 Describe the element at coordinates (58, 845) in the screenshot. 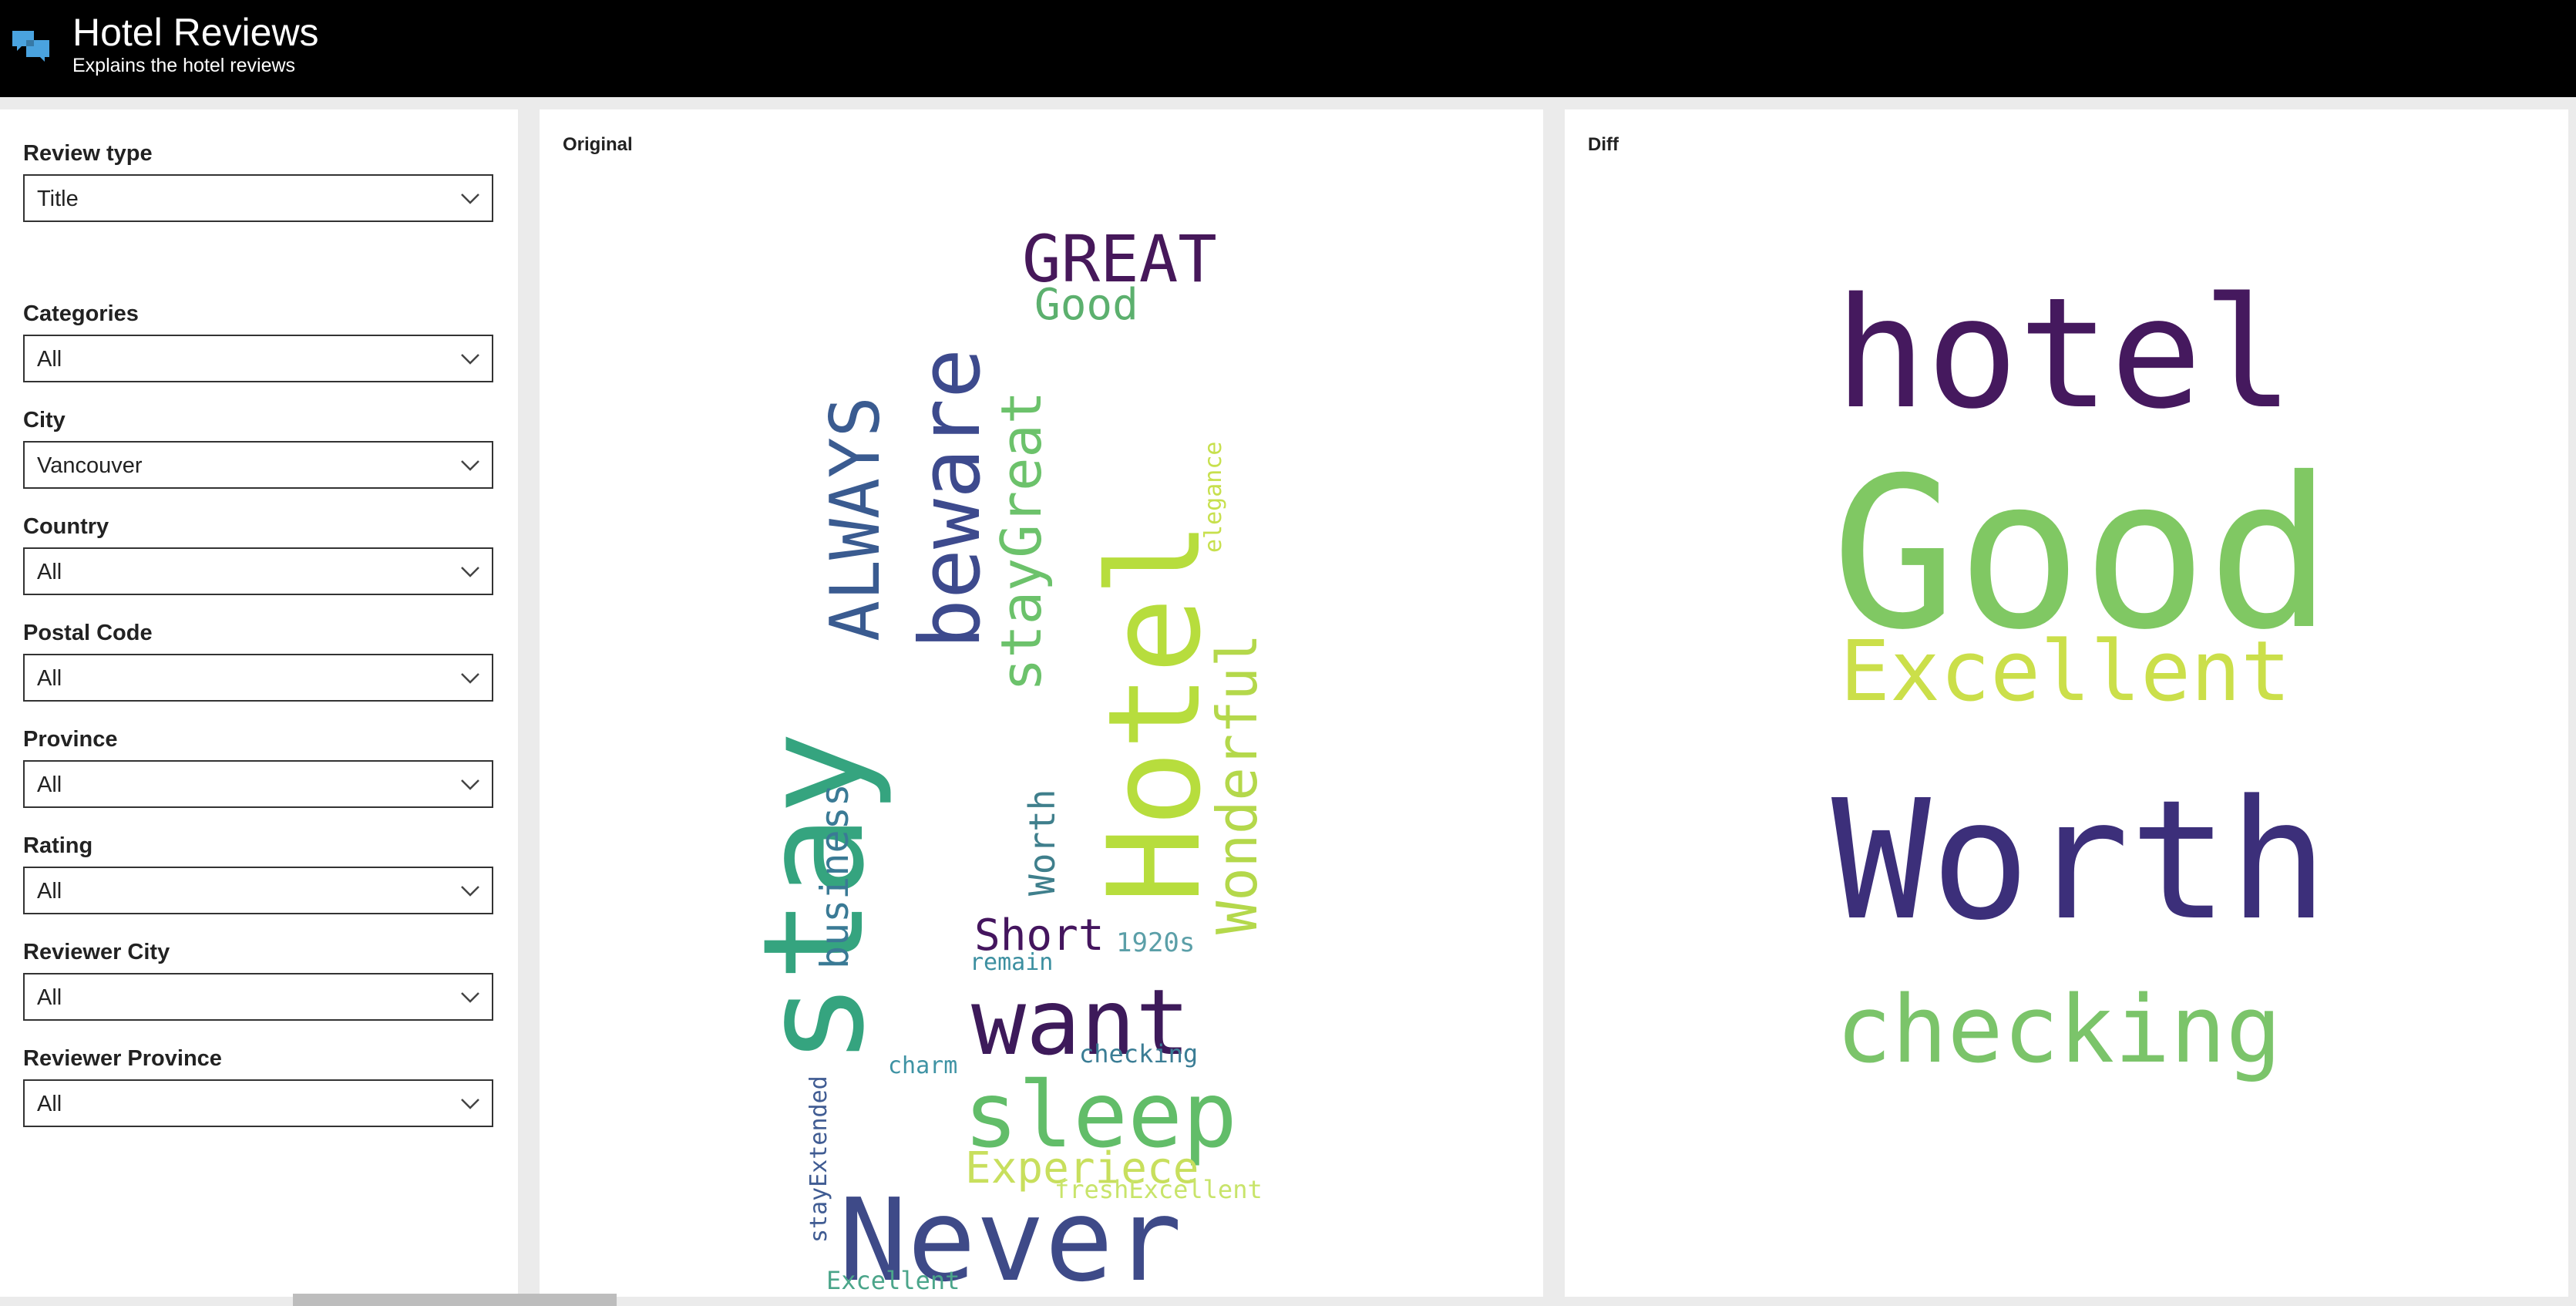

I see `filter-label-rating: Rating` at that location.